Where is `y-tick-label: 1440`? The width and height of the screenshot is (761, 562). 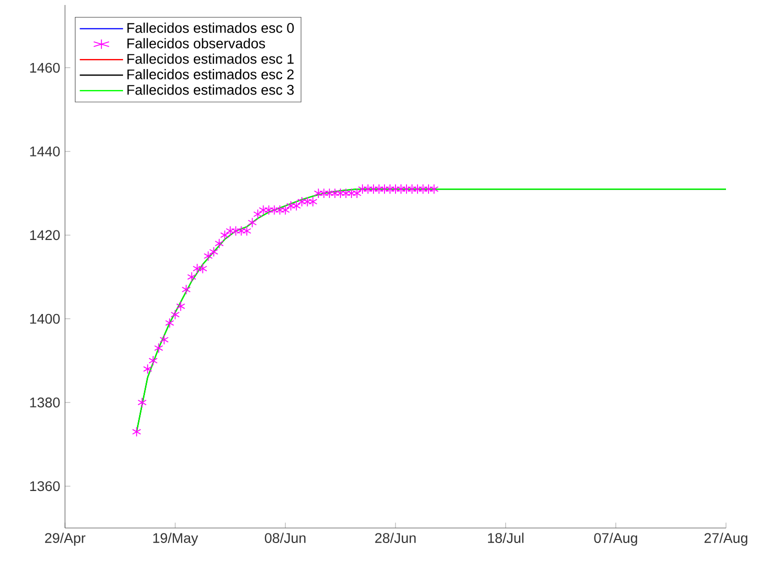 y-tick-label: 1440 is located at coordinates (45, 151).